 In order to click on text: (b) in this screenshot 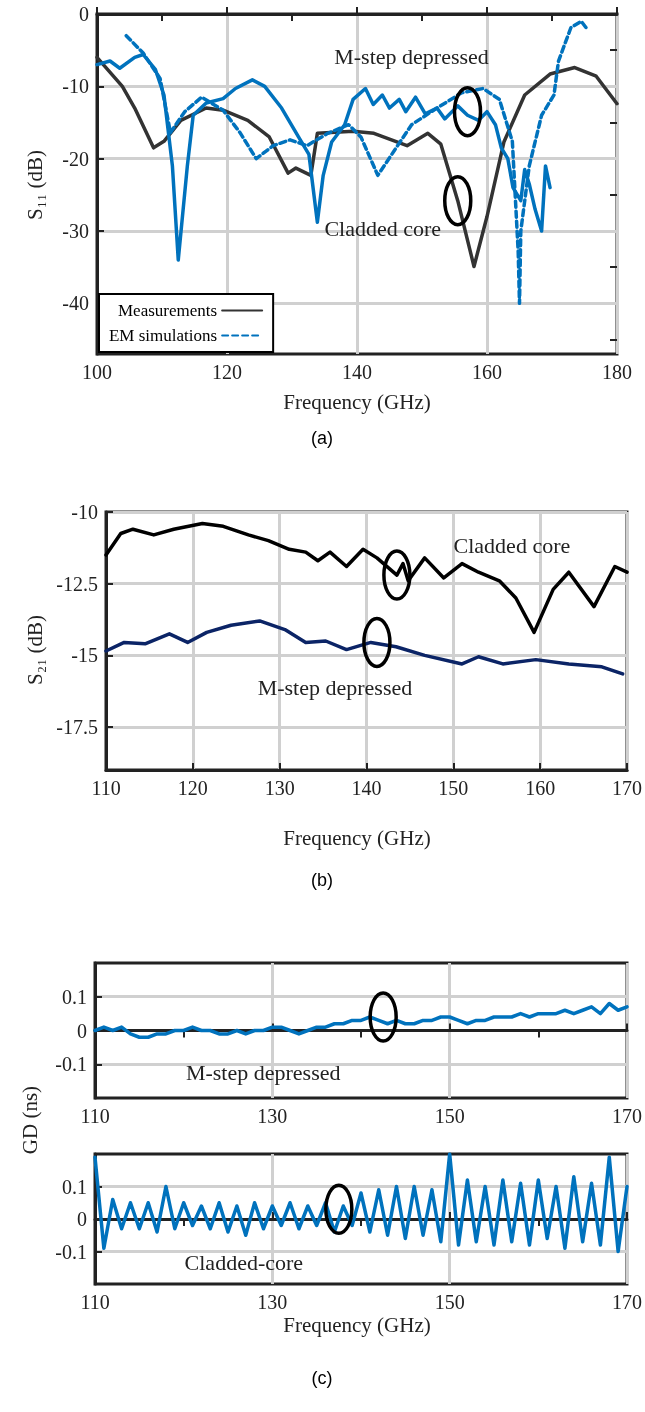, I will do `click(322, 880)`.